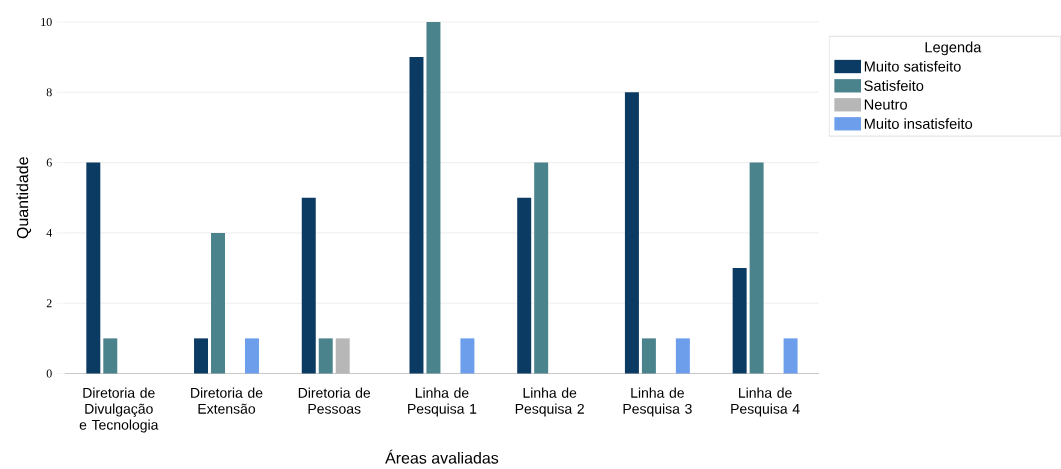 The height and width of the screenshot is (469, 1061). I want to click on legend-label: Satisfeito, so click(894, 85).